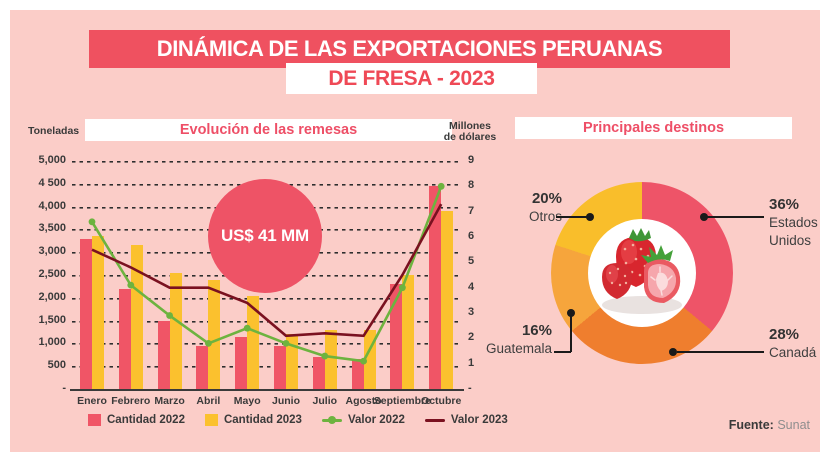 The image size is (820, 452). What do you see at coordinates (52, 342) in the screenshot?
I see `left-axis-tick: 1,000` at bounding box center [52, 342].